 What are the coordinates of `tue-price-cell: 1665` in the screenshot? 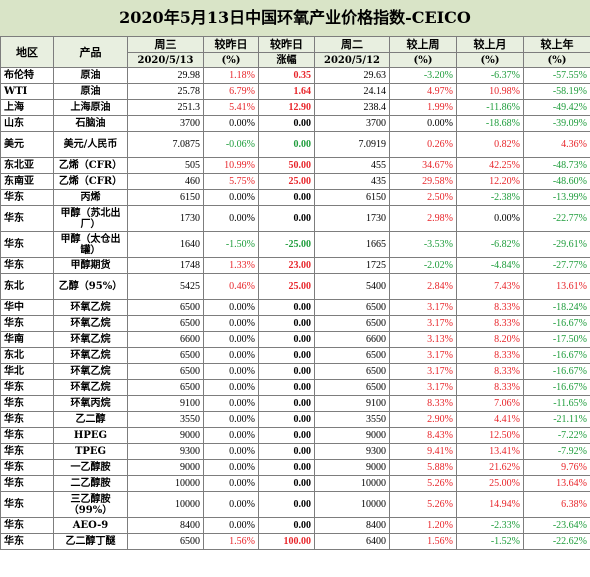 It's located at (352, 244).